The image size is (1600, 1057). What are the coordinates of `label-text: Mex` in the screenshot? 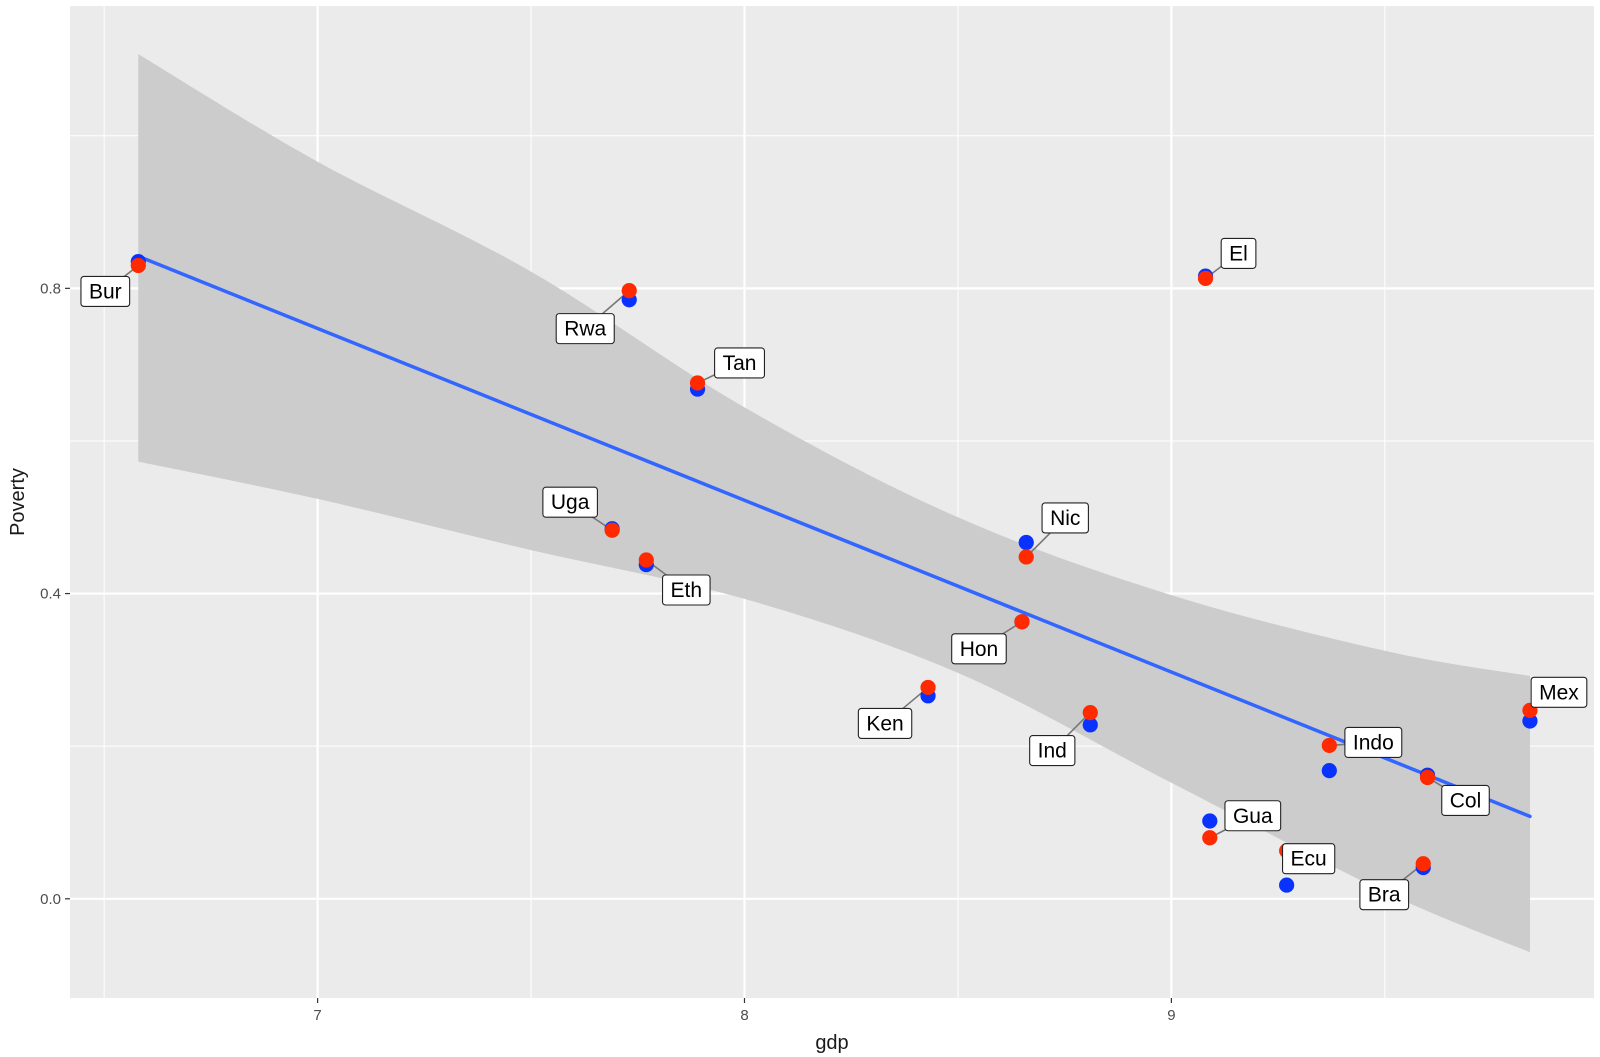 It's located at (1559, 692).